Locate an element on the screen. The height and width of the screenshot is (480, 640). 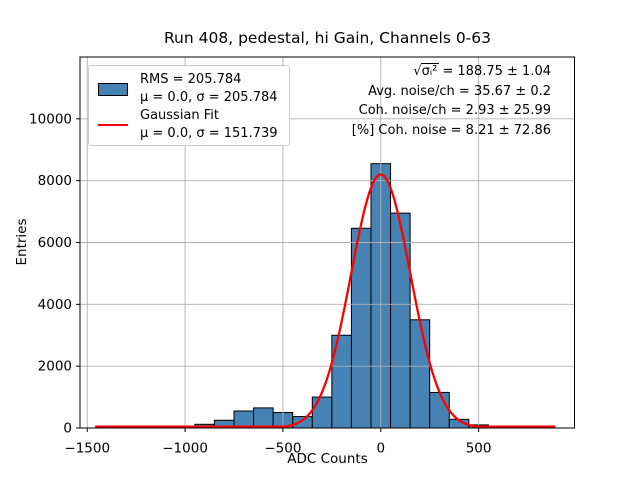
y-tick-label: 0 is located at coordinates (67, 429).